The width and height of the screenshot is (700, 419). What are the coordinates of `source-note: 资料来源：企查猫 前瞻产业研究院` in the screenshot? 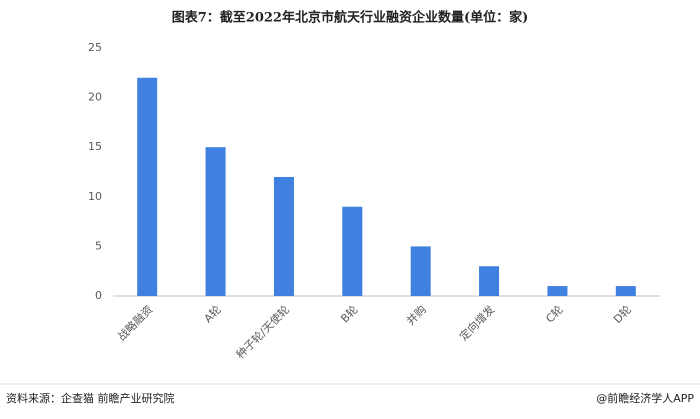 It's located at (90, 398).